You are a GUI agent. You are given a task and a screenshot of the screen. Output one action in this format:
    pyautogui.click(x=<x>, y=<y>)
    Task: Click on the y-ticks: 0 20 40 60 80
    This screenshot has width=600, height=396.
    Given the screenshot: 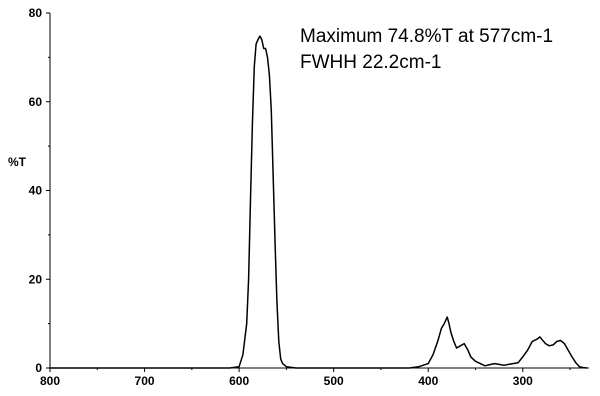 What is the action you would take?
    pyautogui.click(x=39, y=190)
    